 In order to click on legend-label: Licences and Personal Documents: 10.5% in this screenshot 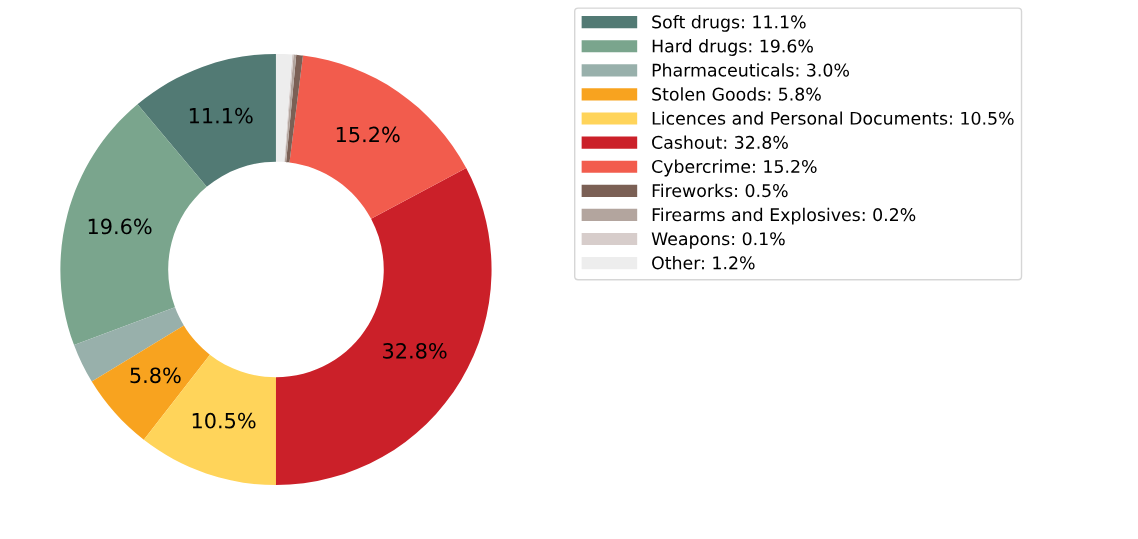, I will do `click(833, 118)`.